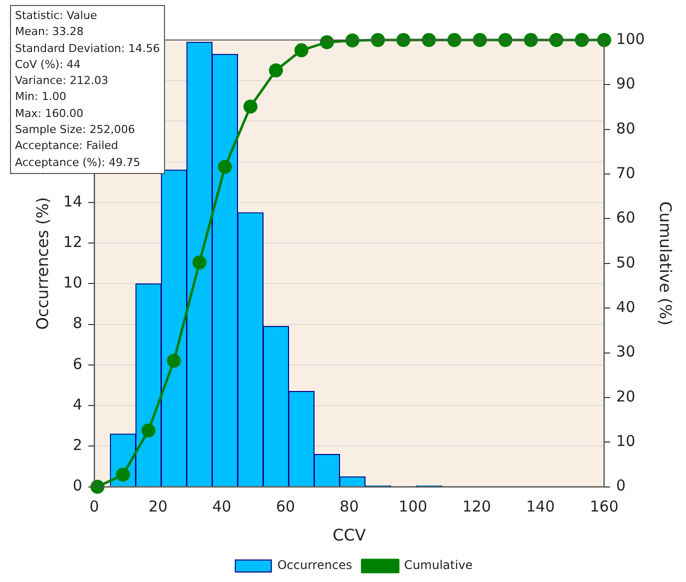  What do you see at coordinates (349, 535) in the screenshot?
I see `x-axis-title: CCV` at bounding box center [349, 535].